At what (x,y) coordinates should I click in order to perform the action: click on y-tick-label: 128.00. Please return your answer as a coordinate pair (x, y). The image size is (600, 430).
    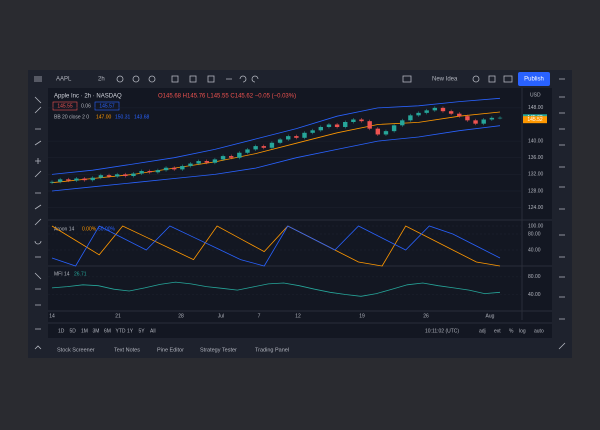
    Looking at the image, I should click on (536, 191).